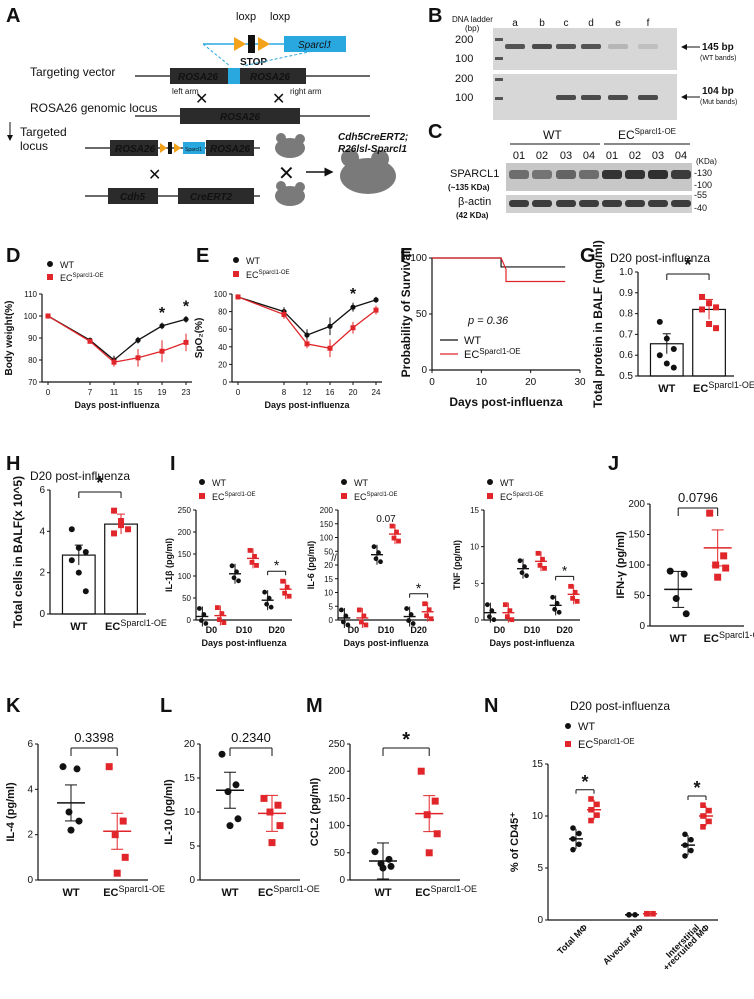  What do you see at coordinates (244, 630) in the screenshot?
I see `x-tick-label: D10` at bounding box center [244, 630].